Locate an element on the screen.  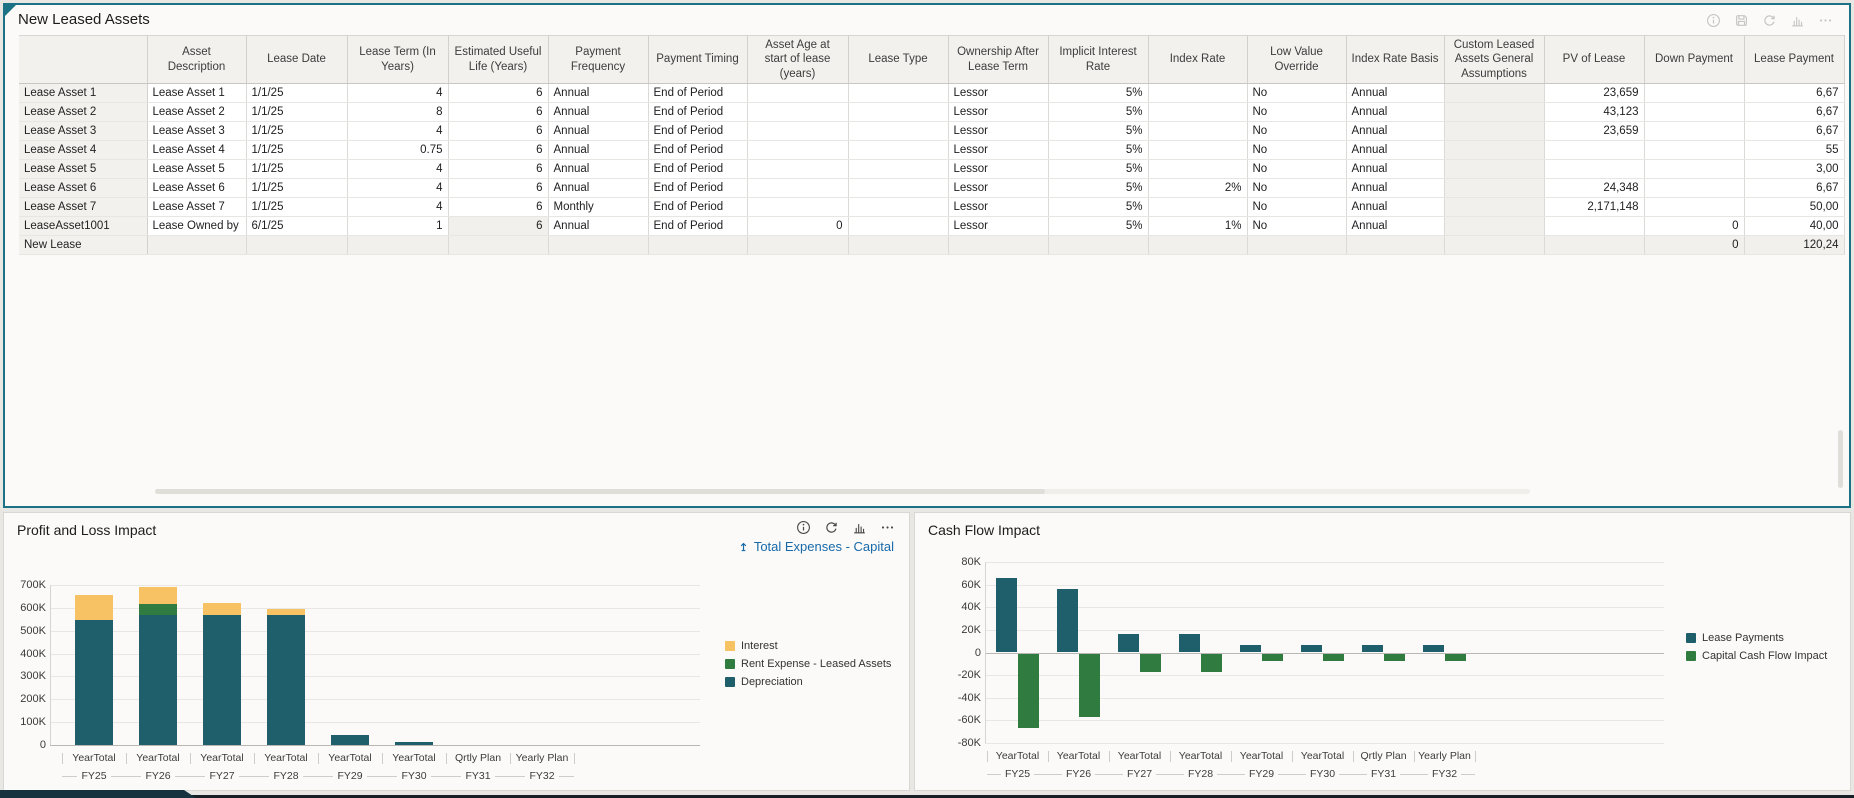
bar-segment-FY25 is located at coordinates (94, 682).